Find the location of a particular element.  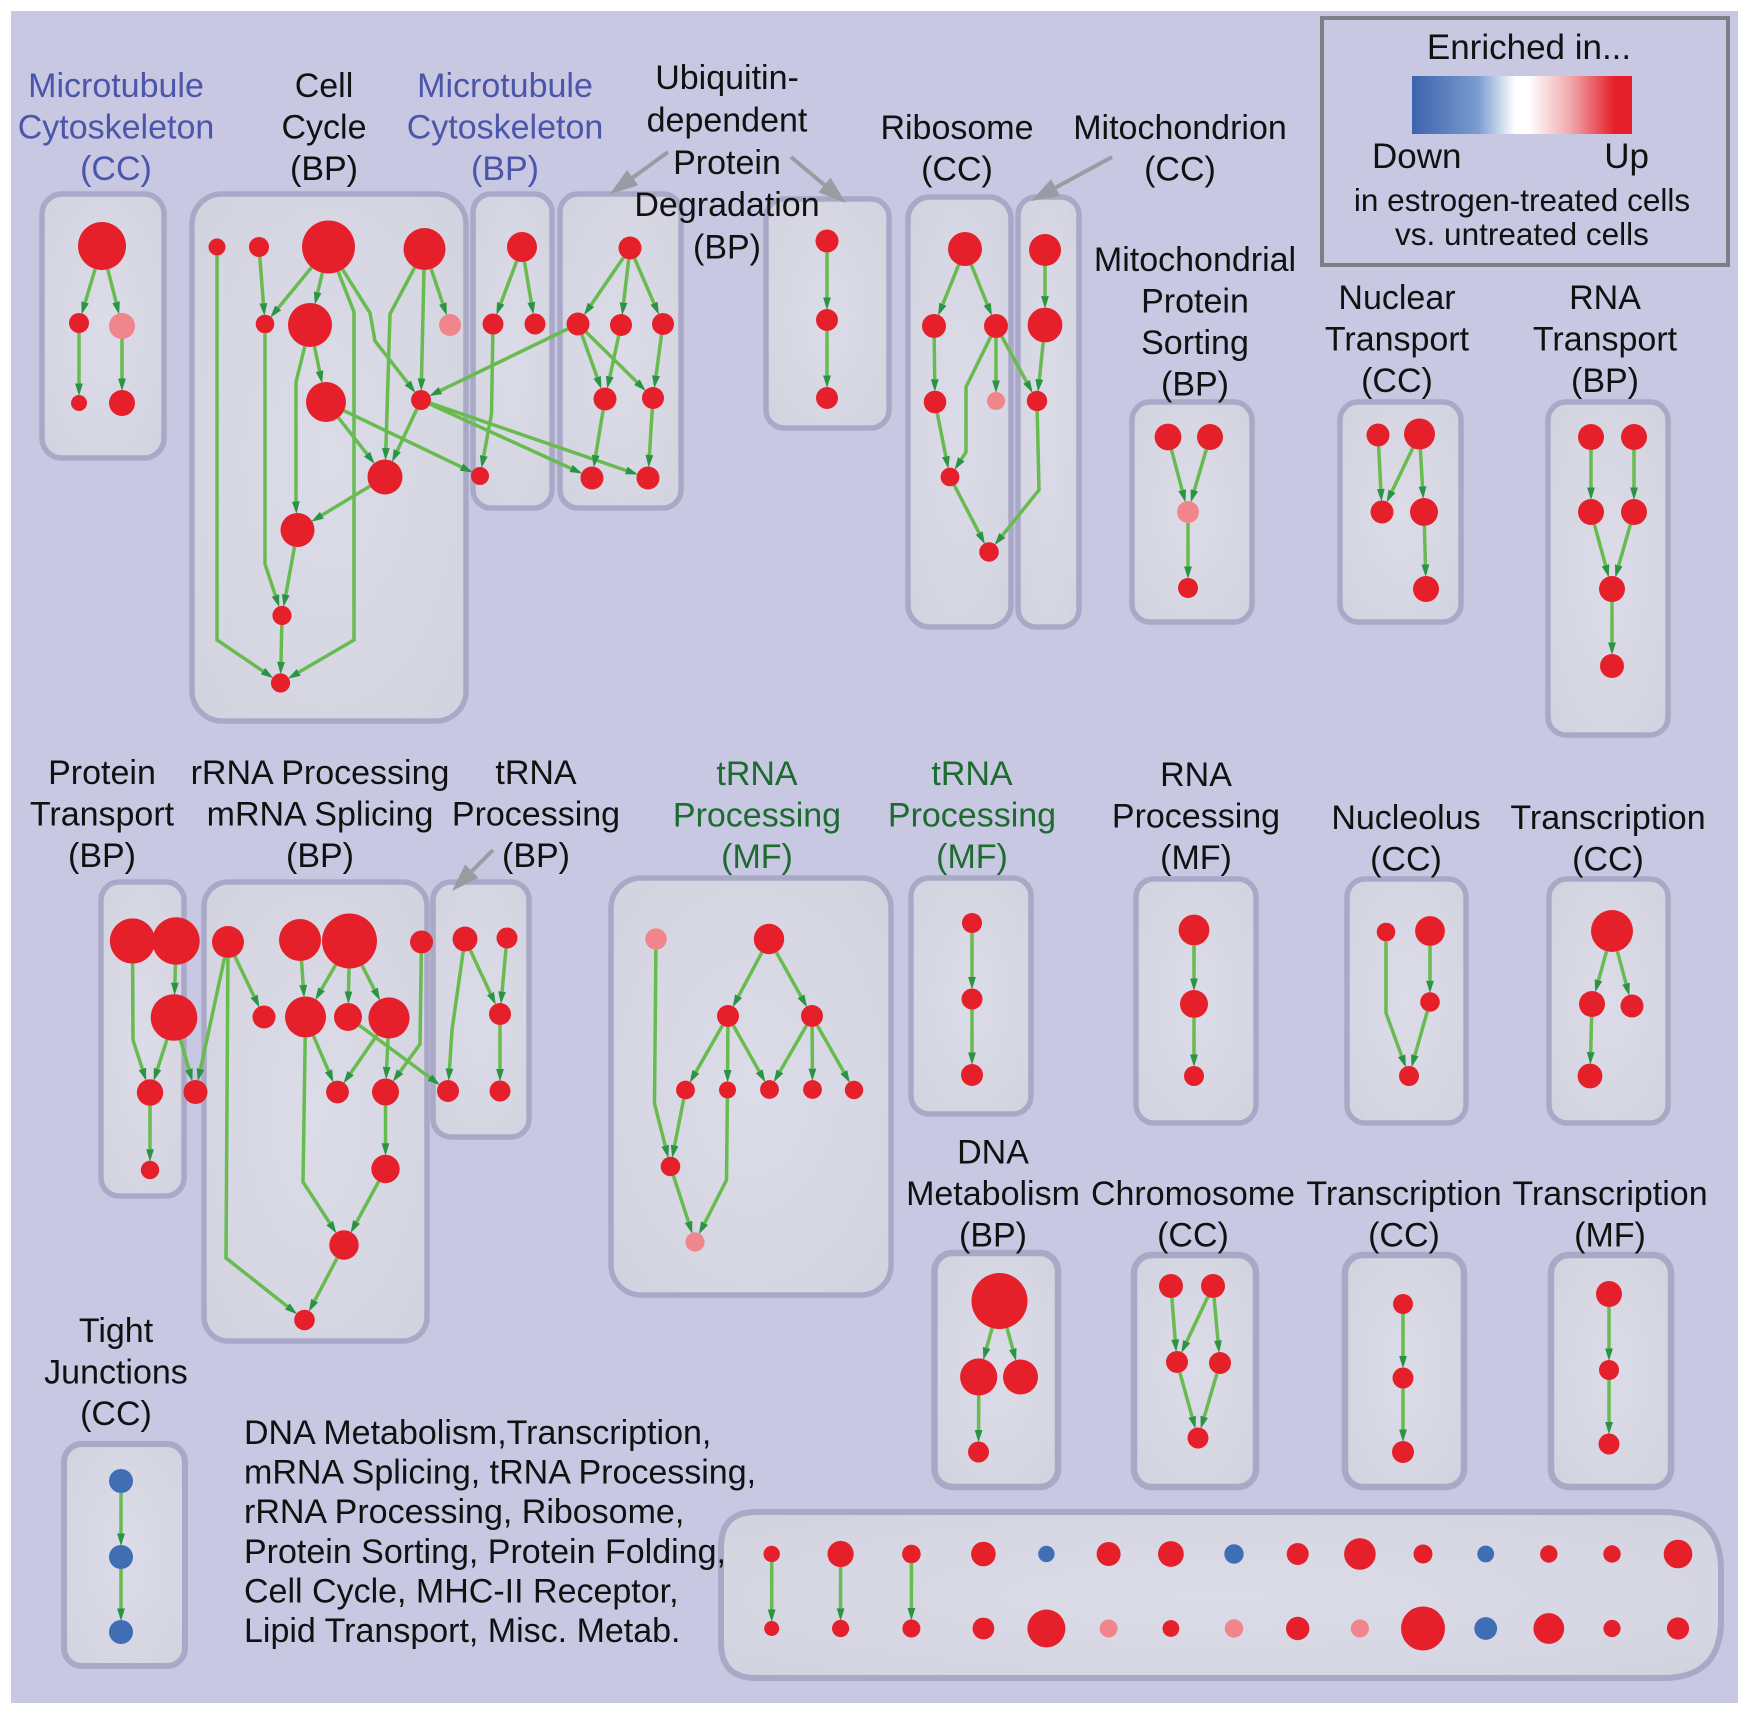

svg-text: Junctions is located at coordinates (116, 1373).